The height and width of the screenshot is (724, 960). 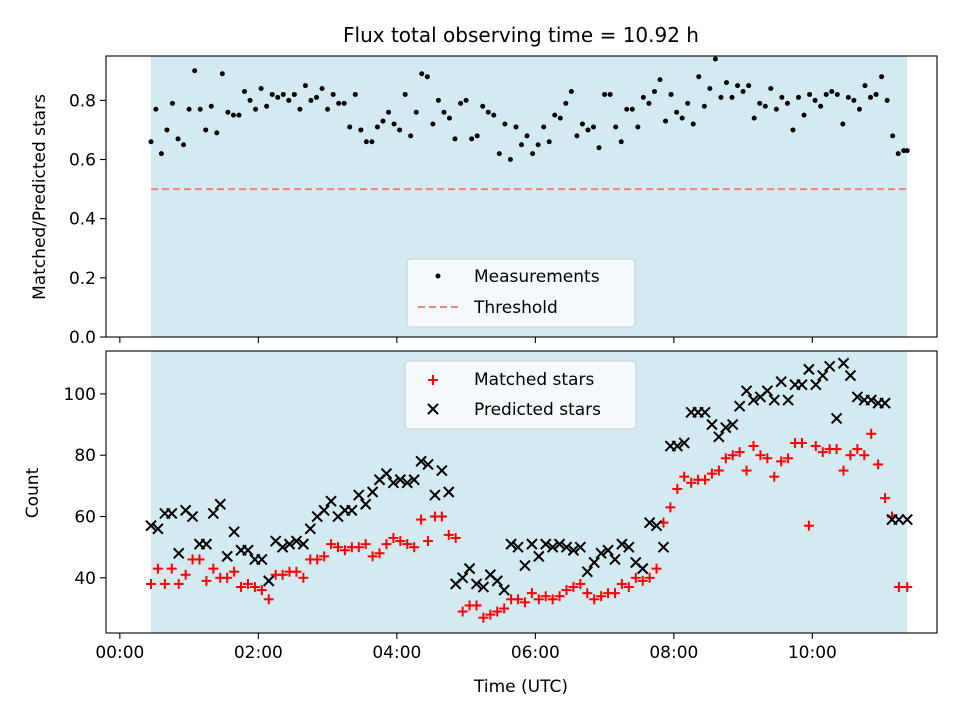 I want to click on y-tick-label: 0.2, so click(x=82, y=279).